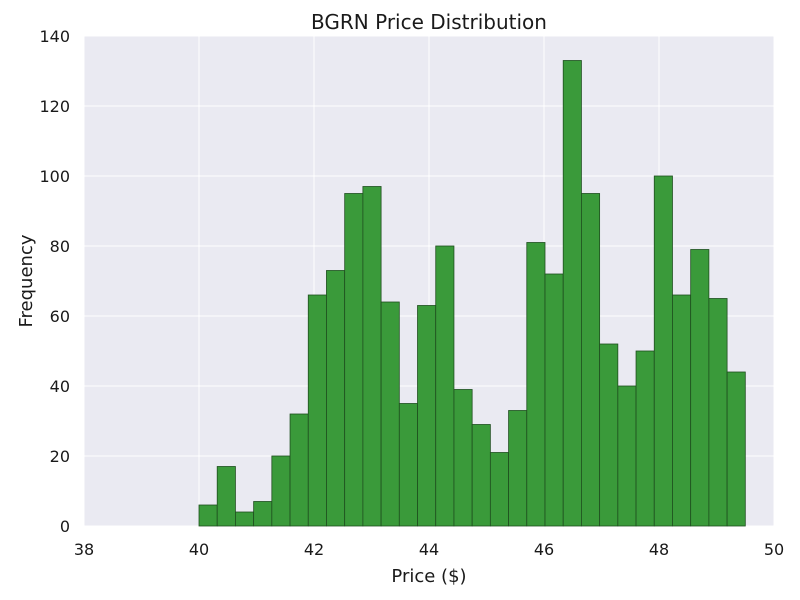 Image resolution: width=800 pixels, height=600 pixels. I want to click on x-tick-label: 46, so click(544, 549).